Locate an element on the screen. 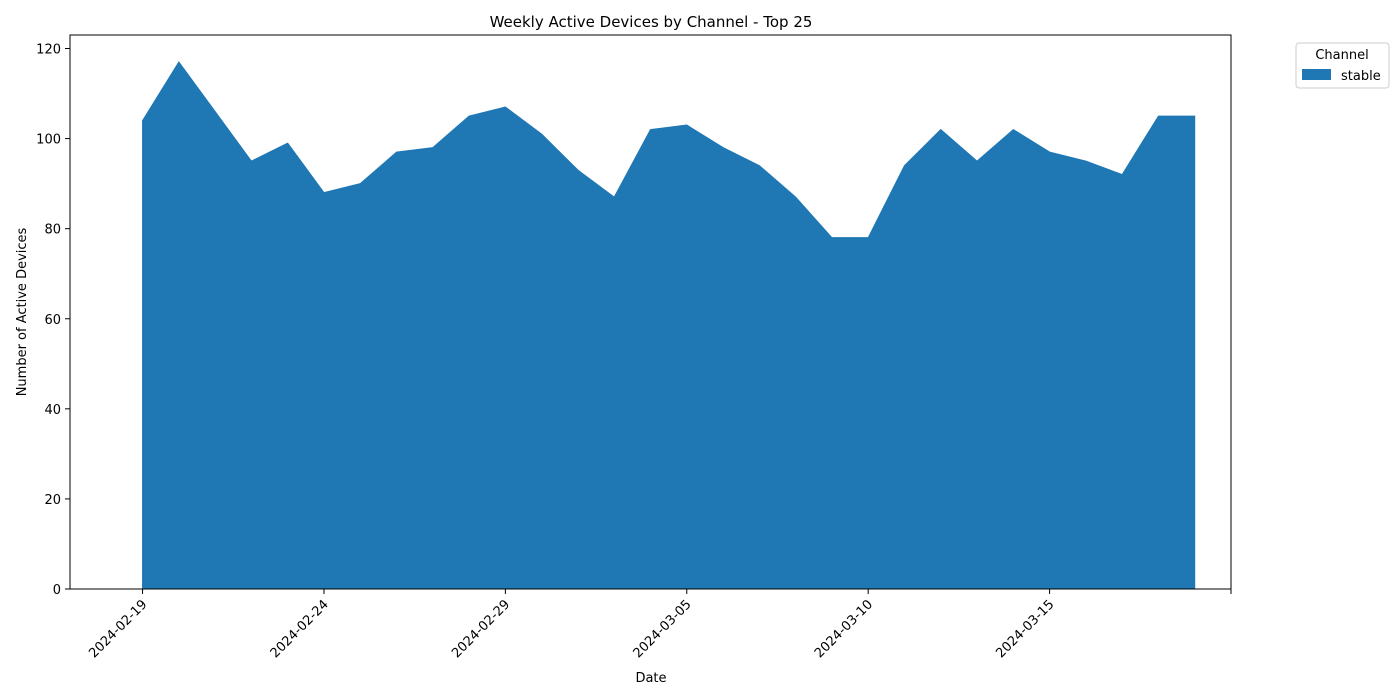 This screenshot has height=700, width=1400. y-axis: 0 20 40 60 80 100 120 is located at coordinates (53, 320).